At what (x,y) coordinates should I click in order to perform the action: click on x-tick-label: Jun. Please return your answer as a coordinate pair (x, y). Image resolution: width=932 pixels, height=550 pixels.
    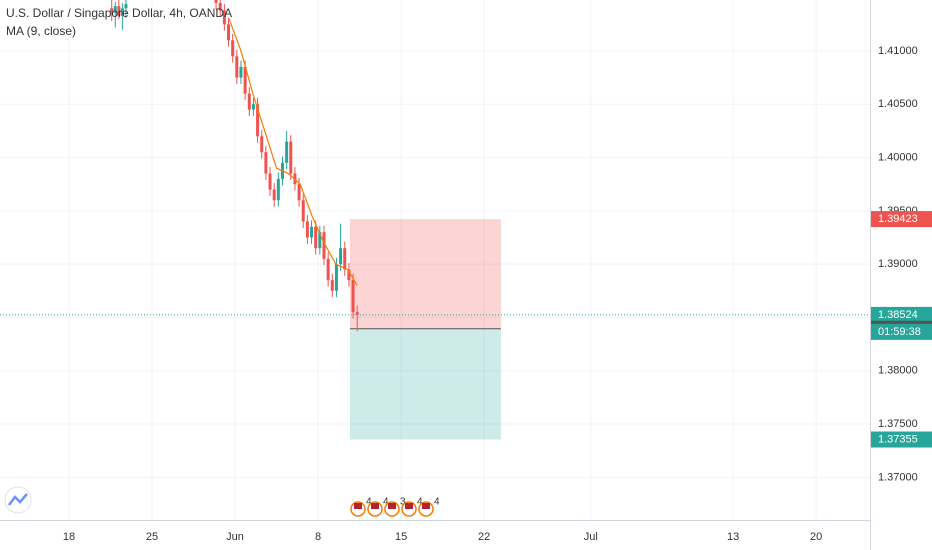
    Looking at the image, I should click on (235, 537).